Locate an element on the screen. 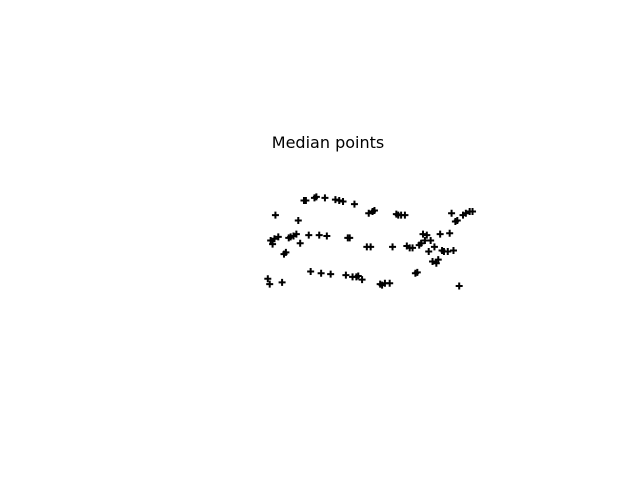 The width and height of the screenshot is (640, 480). plot-area is located at coordinates (370, 241).